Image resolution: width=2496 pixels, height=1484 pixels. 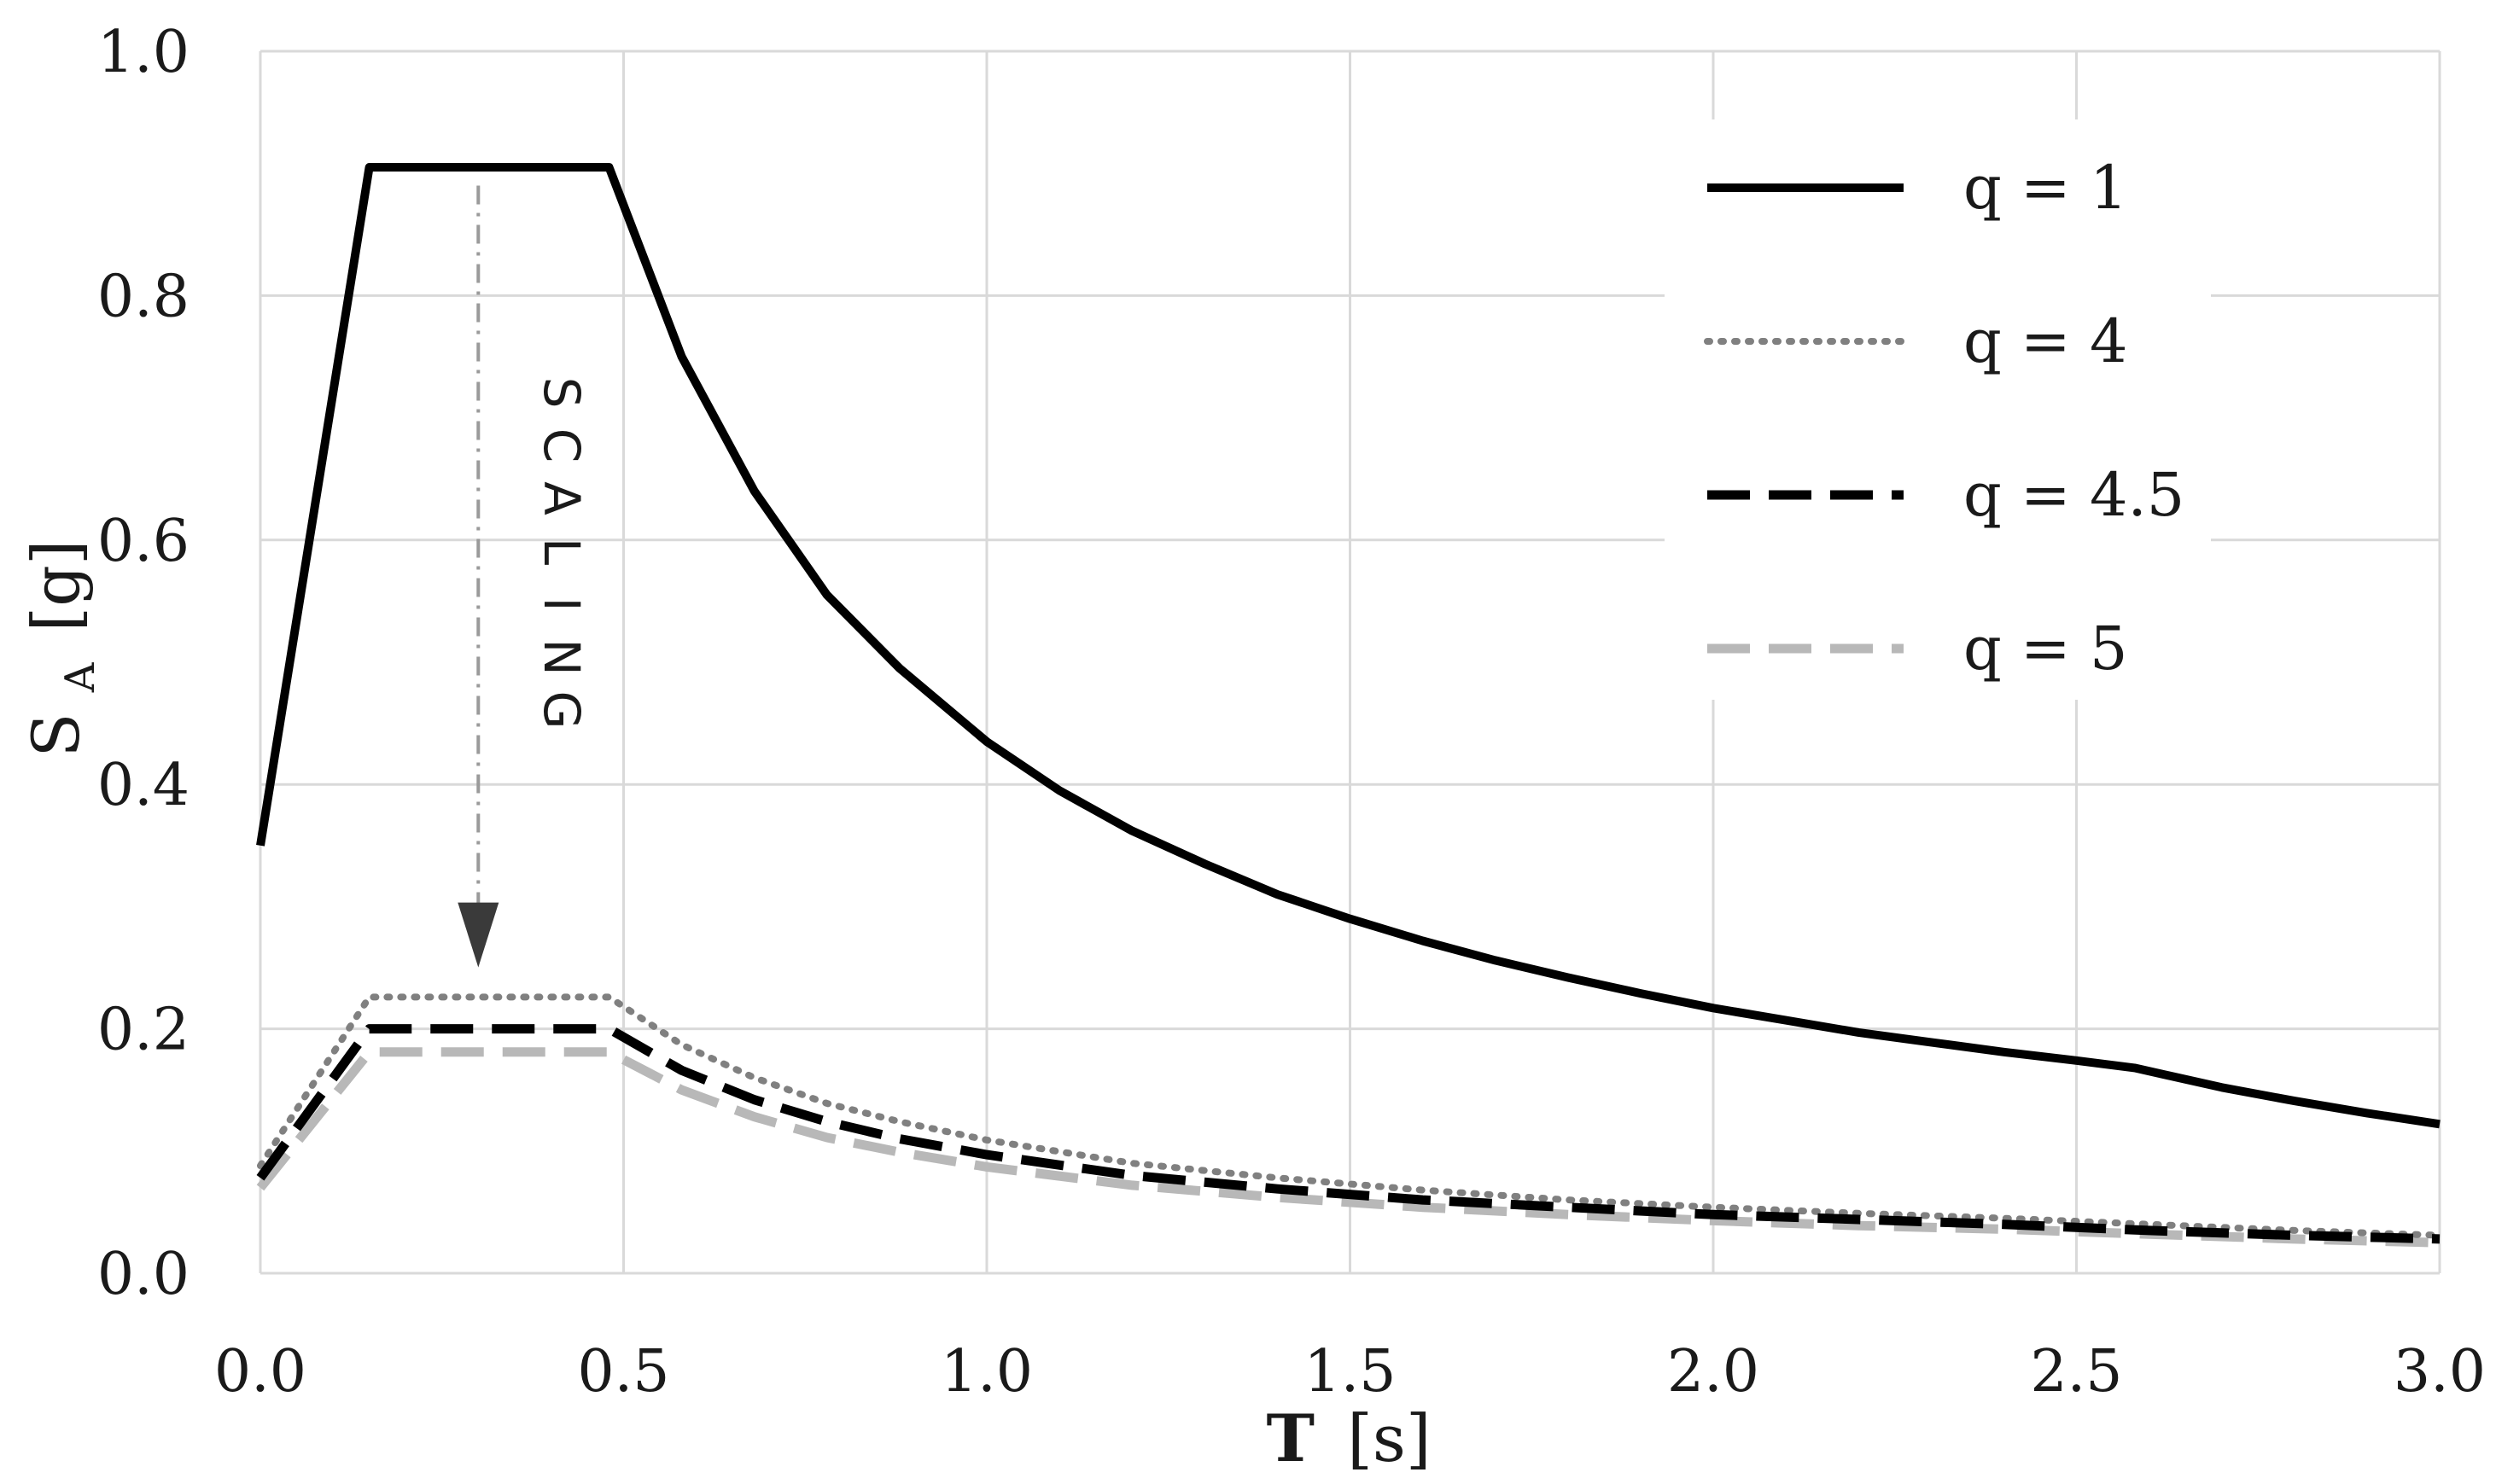 What do you see at coordinates (56, 735) in the screenshot?
I see `y-axis-title-main: S` at bounding box center [56, 735].